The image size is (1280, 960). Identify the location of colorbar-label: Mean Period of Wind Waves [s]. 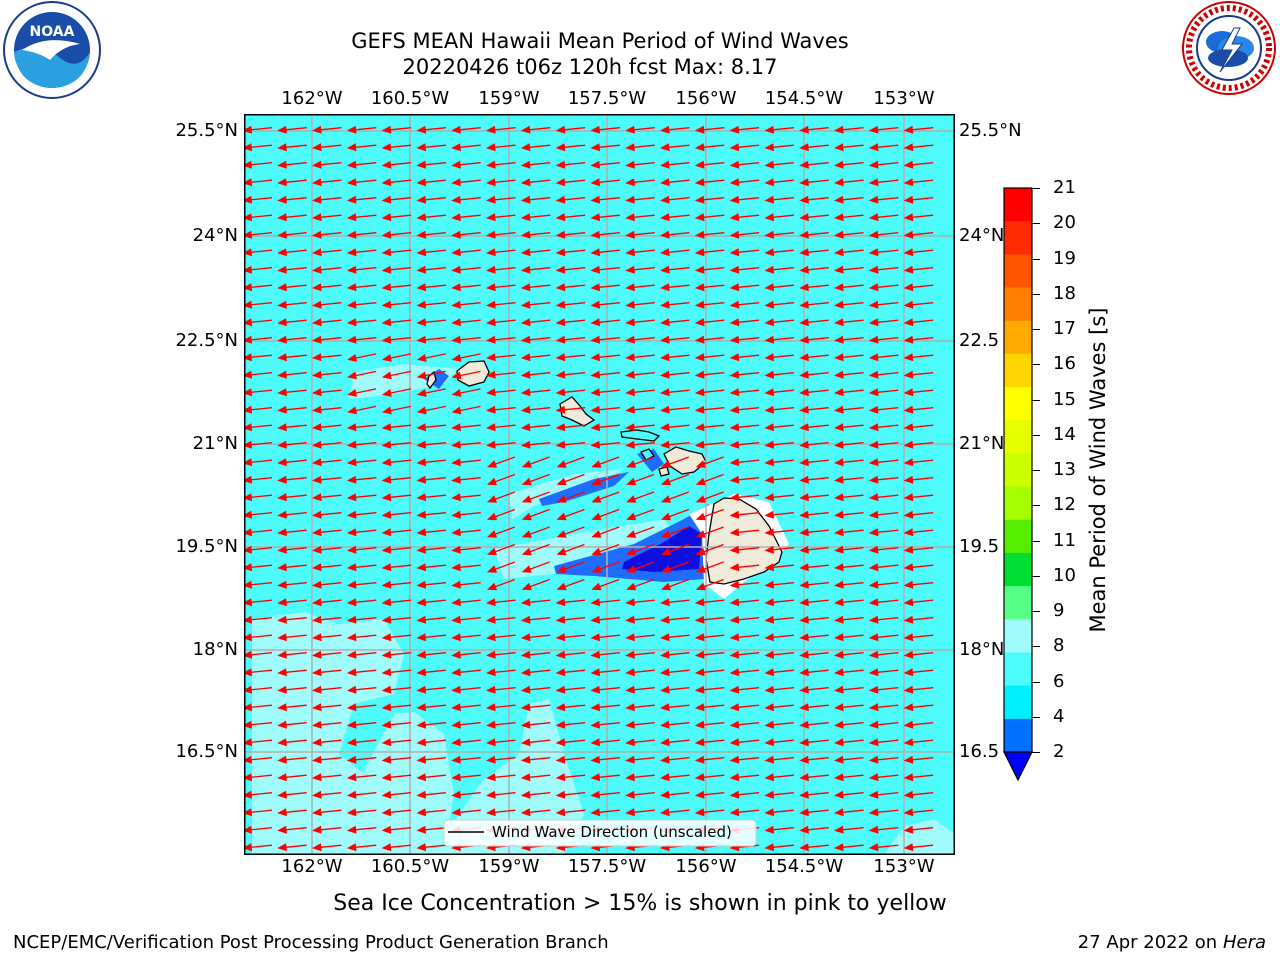
(1098, 470).